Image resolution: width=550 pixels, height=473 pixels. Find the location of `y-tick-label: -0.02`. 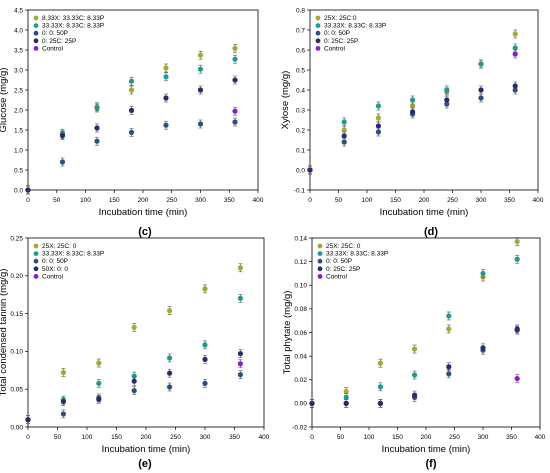

y-tick-label: -0.02 is located at coordinates (299, 427).